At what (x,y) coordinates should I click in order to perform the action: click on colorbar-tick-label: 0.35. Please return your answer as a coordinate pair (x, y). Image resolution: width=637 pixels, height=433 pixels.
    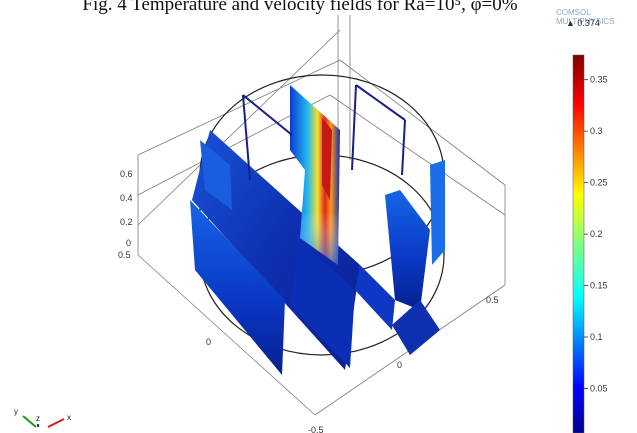
    Looking at the image, I should click on (599, 80).